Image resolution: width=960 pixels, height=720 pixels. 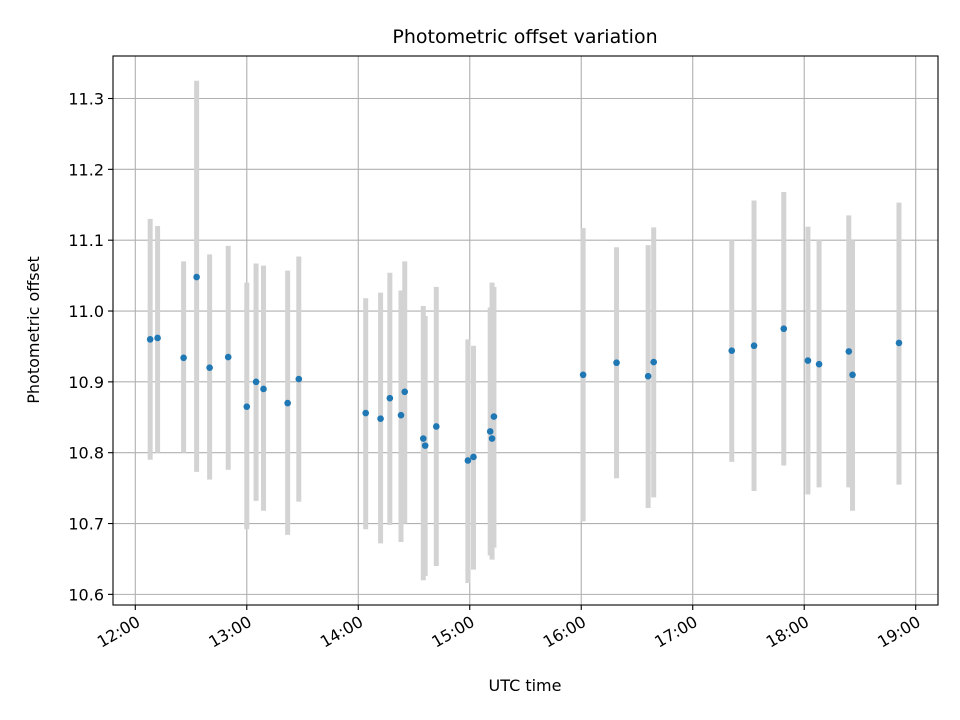 I want to click on y-tick-label: 10.6, so click(x=86, y=594).